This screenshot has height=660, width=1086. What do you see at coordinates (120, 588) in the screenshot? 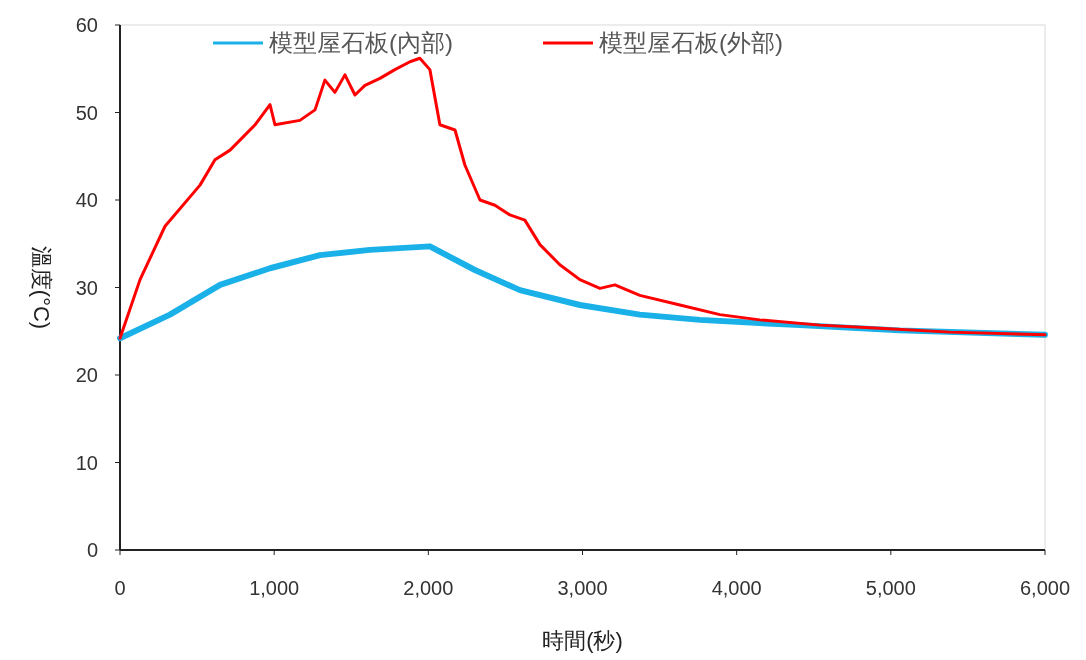
I see `x-tick-label: 0` at bounding box center [120, 588].